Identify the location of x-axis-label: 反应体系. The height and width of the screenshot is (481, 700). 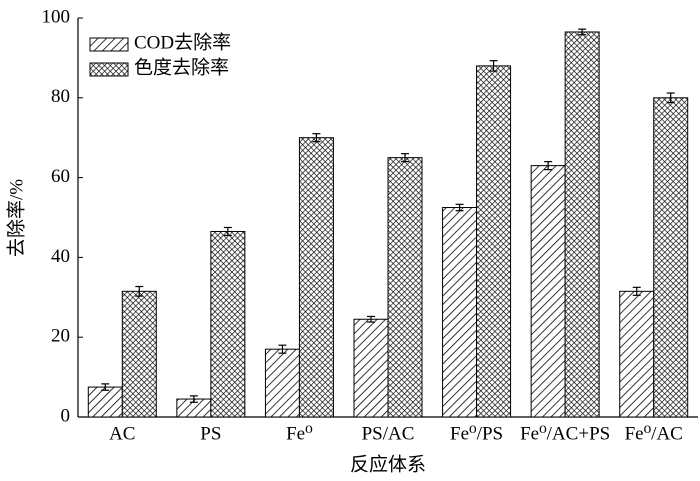
(388, 464).